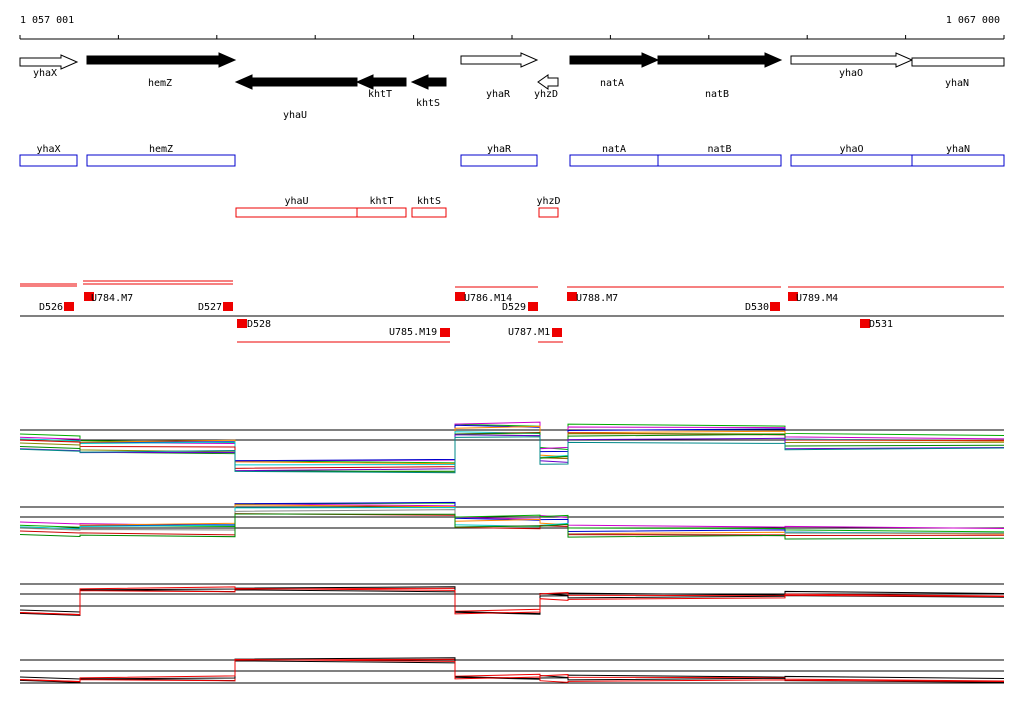  What do you see at coordinates (48, 149) in the screenshot?
I see `blue-box-label: yhaX` at bounding box center [48, 149].